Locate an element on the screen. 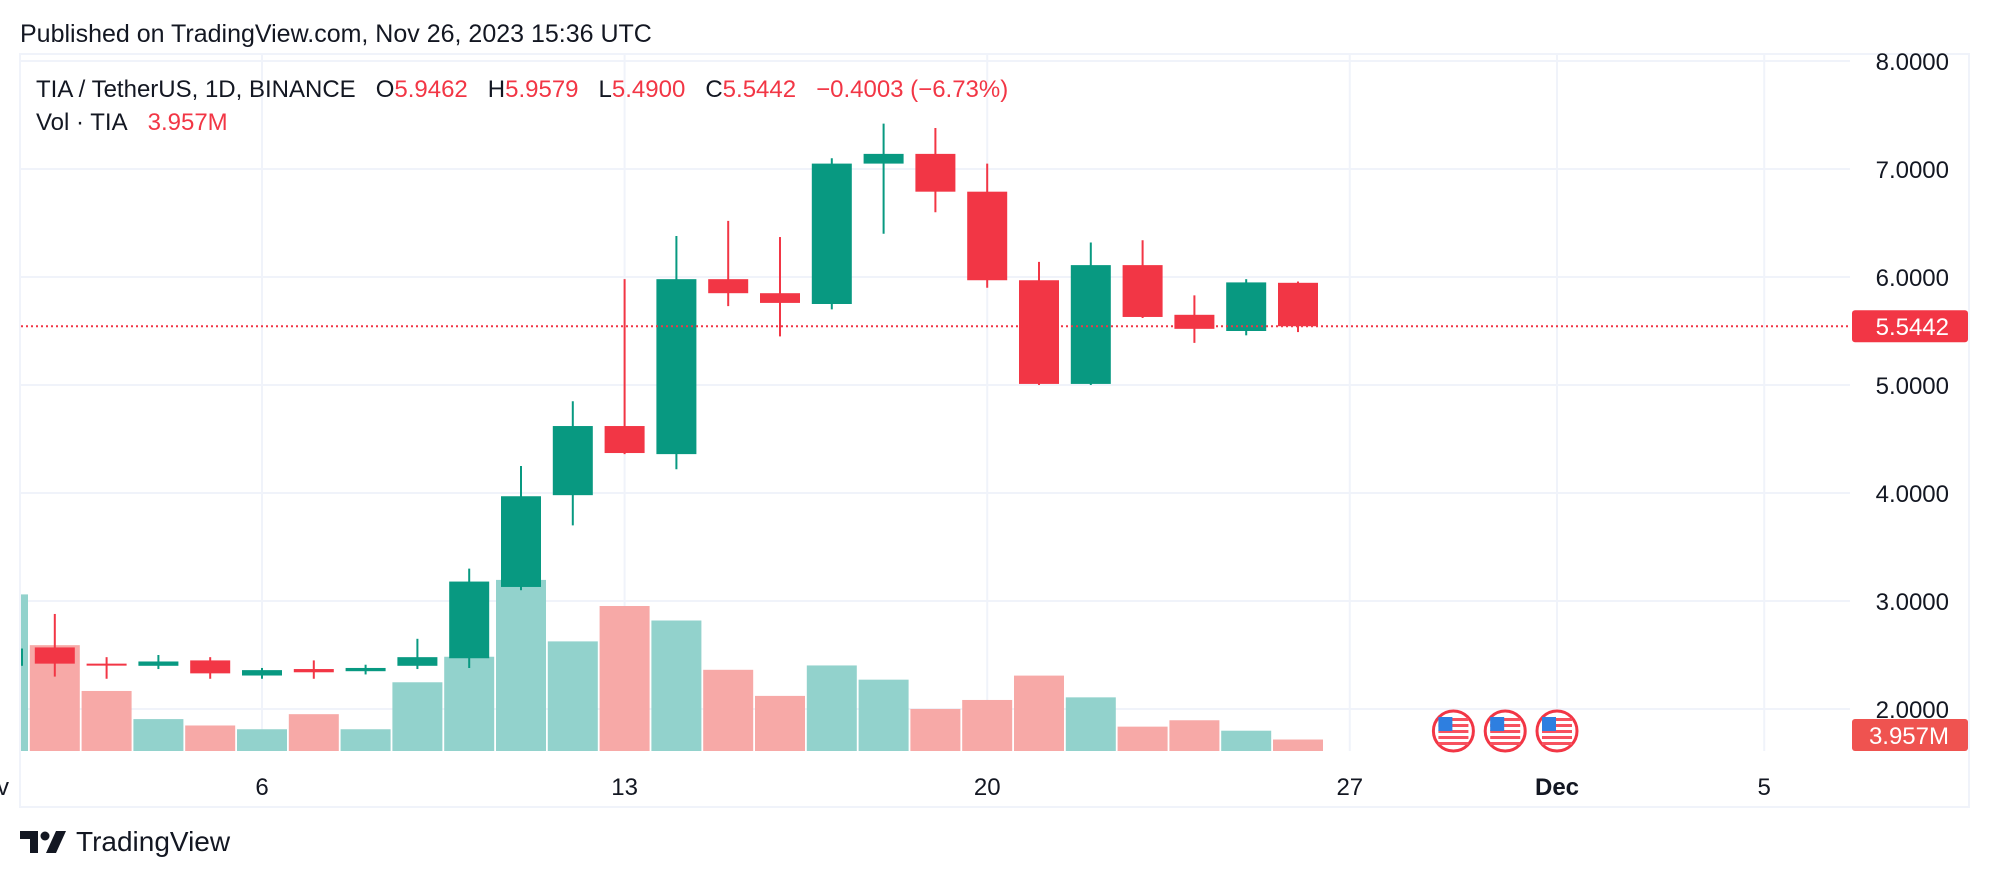 This screenshot has height=878, width=1996. last-volume-label: 3.957M is located at coordinates (1909, 736).